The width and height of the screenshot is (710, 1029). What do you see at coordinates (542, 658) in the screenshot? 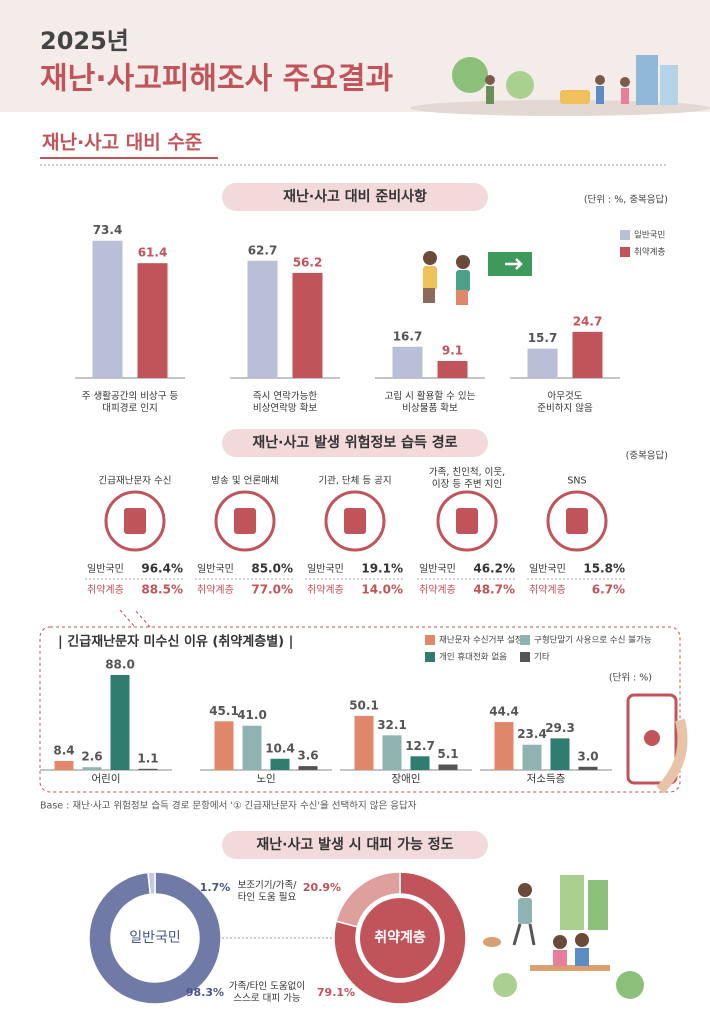
I see `legend-label: 기타` at bounding box center [542, 658].